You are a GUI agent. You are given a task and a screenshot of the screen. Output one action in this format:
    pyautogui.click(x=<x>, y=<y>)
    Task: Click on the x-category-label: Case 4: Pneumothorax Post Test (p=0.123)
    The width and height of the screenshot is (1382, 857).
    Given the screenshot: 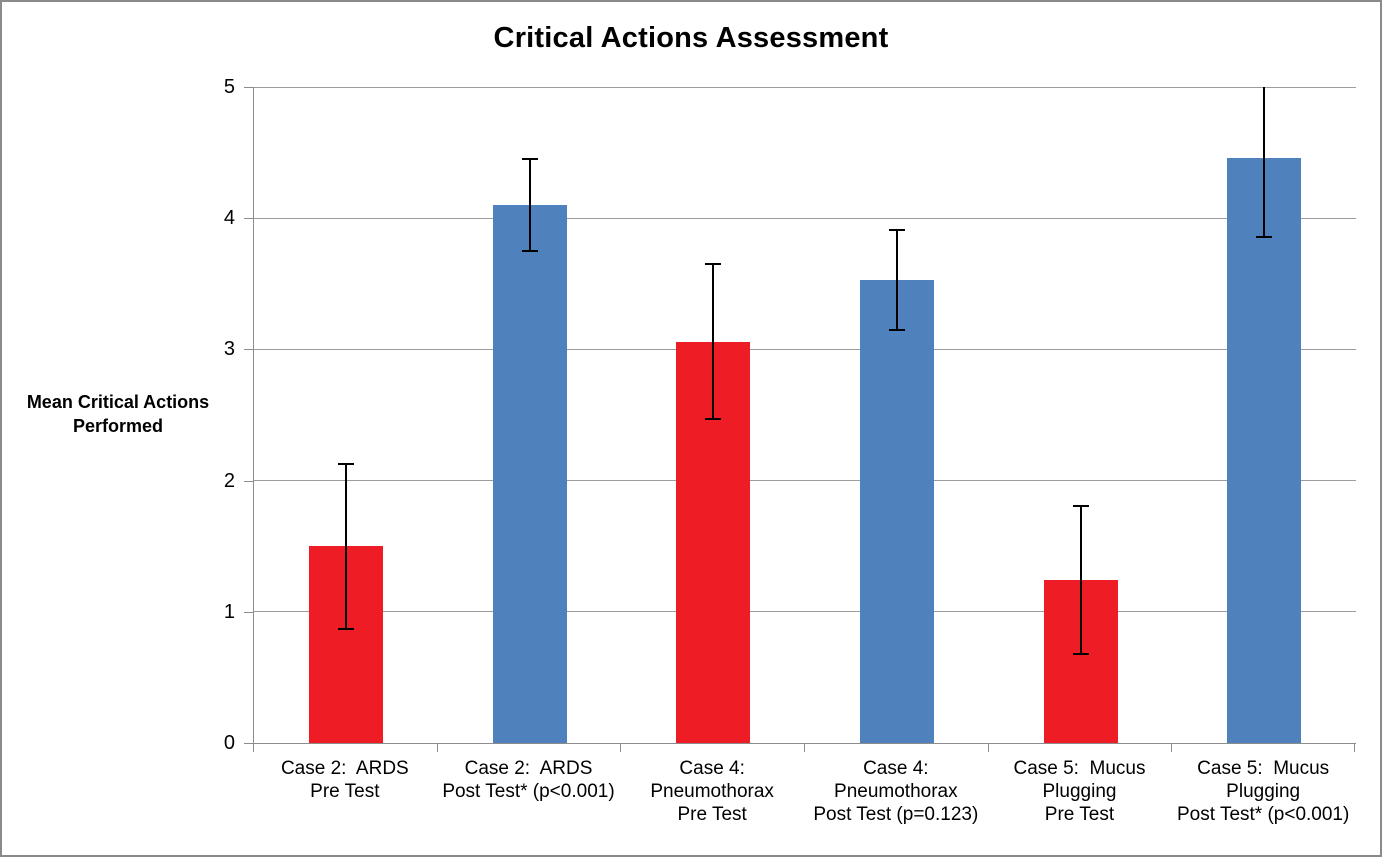 What is the action you would take?
    pyautogui.click(x=896, y=791)
    